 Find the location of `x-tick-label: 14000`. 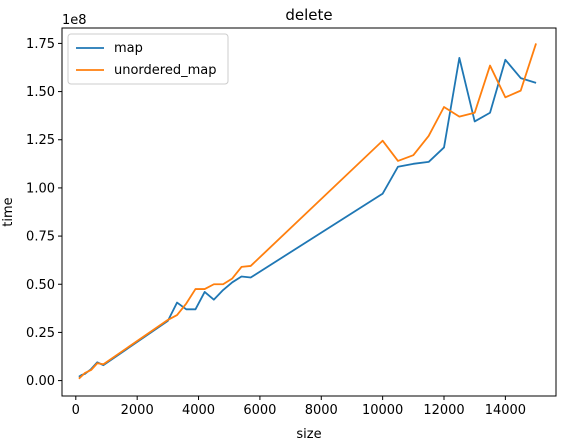

x-tick-label: 14000 is located at coordinates (505, 410).